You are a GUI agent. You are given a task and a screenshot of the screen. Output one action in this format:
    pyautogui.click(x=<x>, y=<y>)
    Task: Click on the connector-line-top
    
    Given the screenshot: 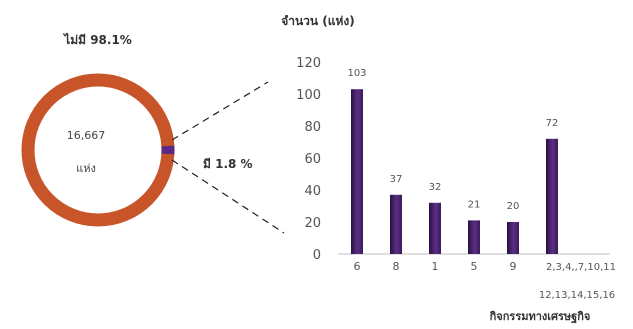 What is the action you would take?
    pyautogui.click(x=220, y=111)
    